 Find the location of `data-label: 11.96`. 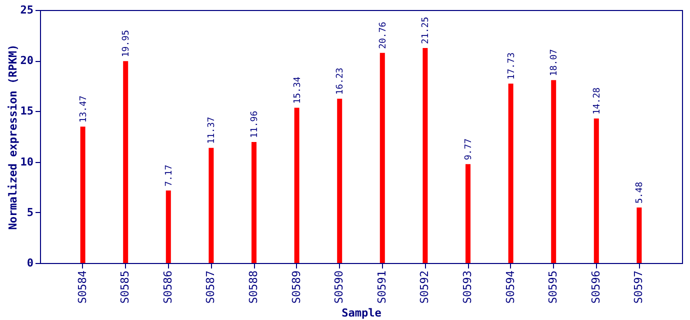

data-label: 11.96 is located at coordinates (255, 124).